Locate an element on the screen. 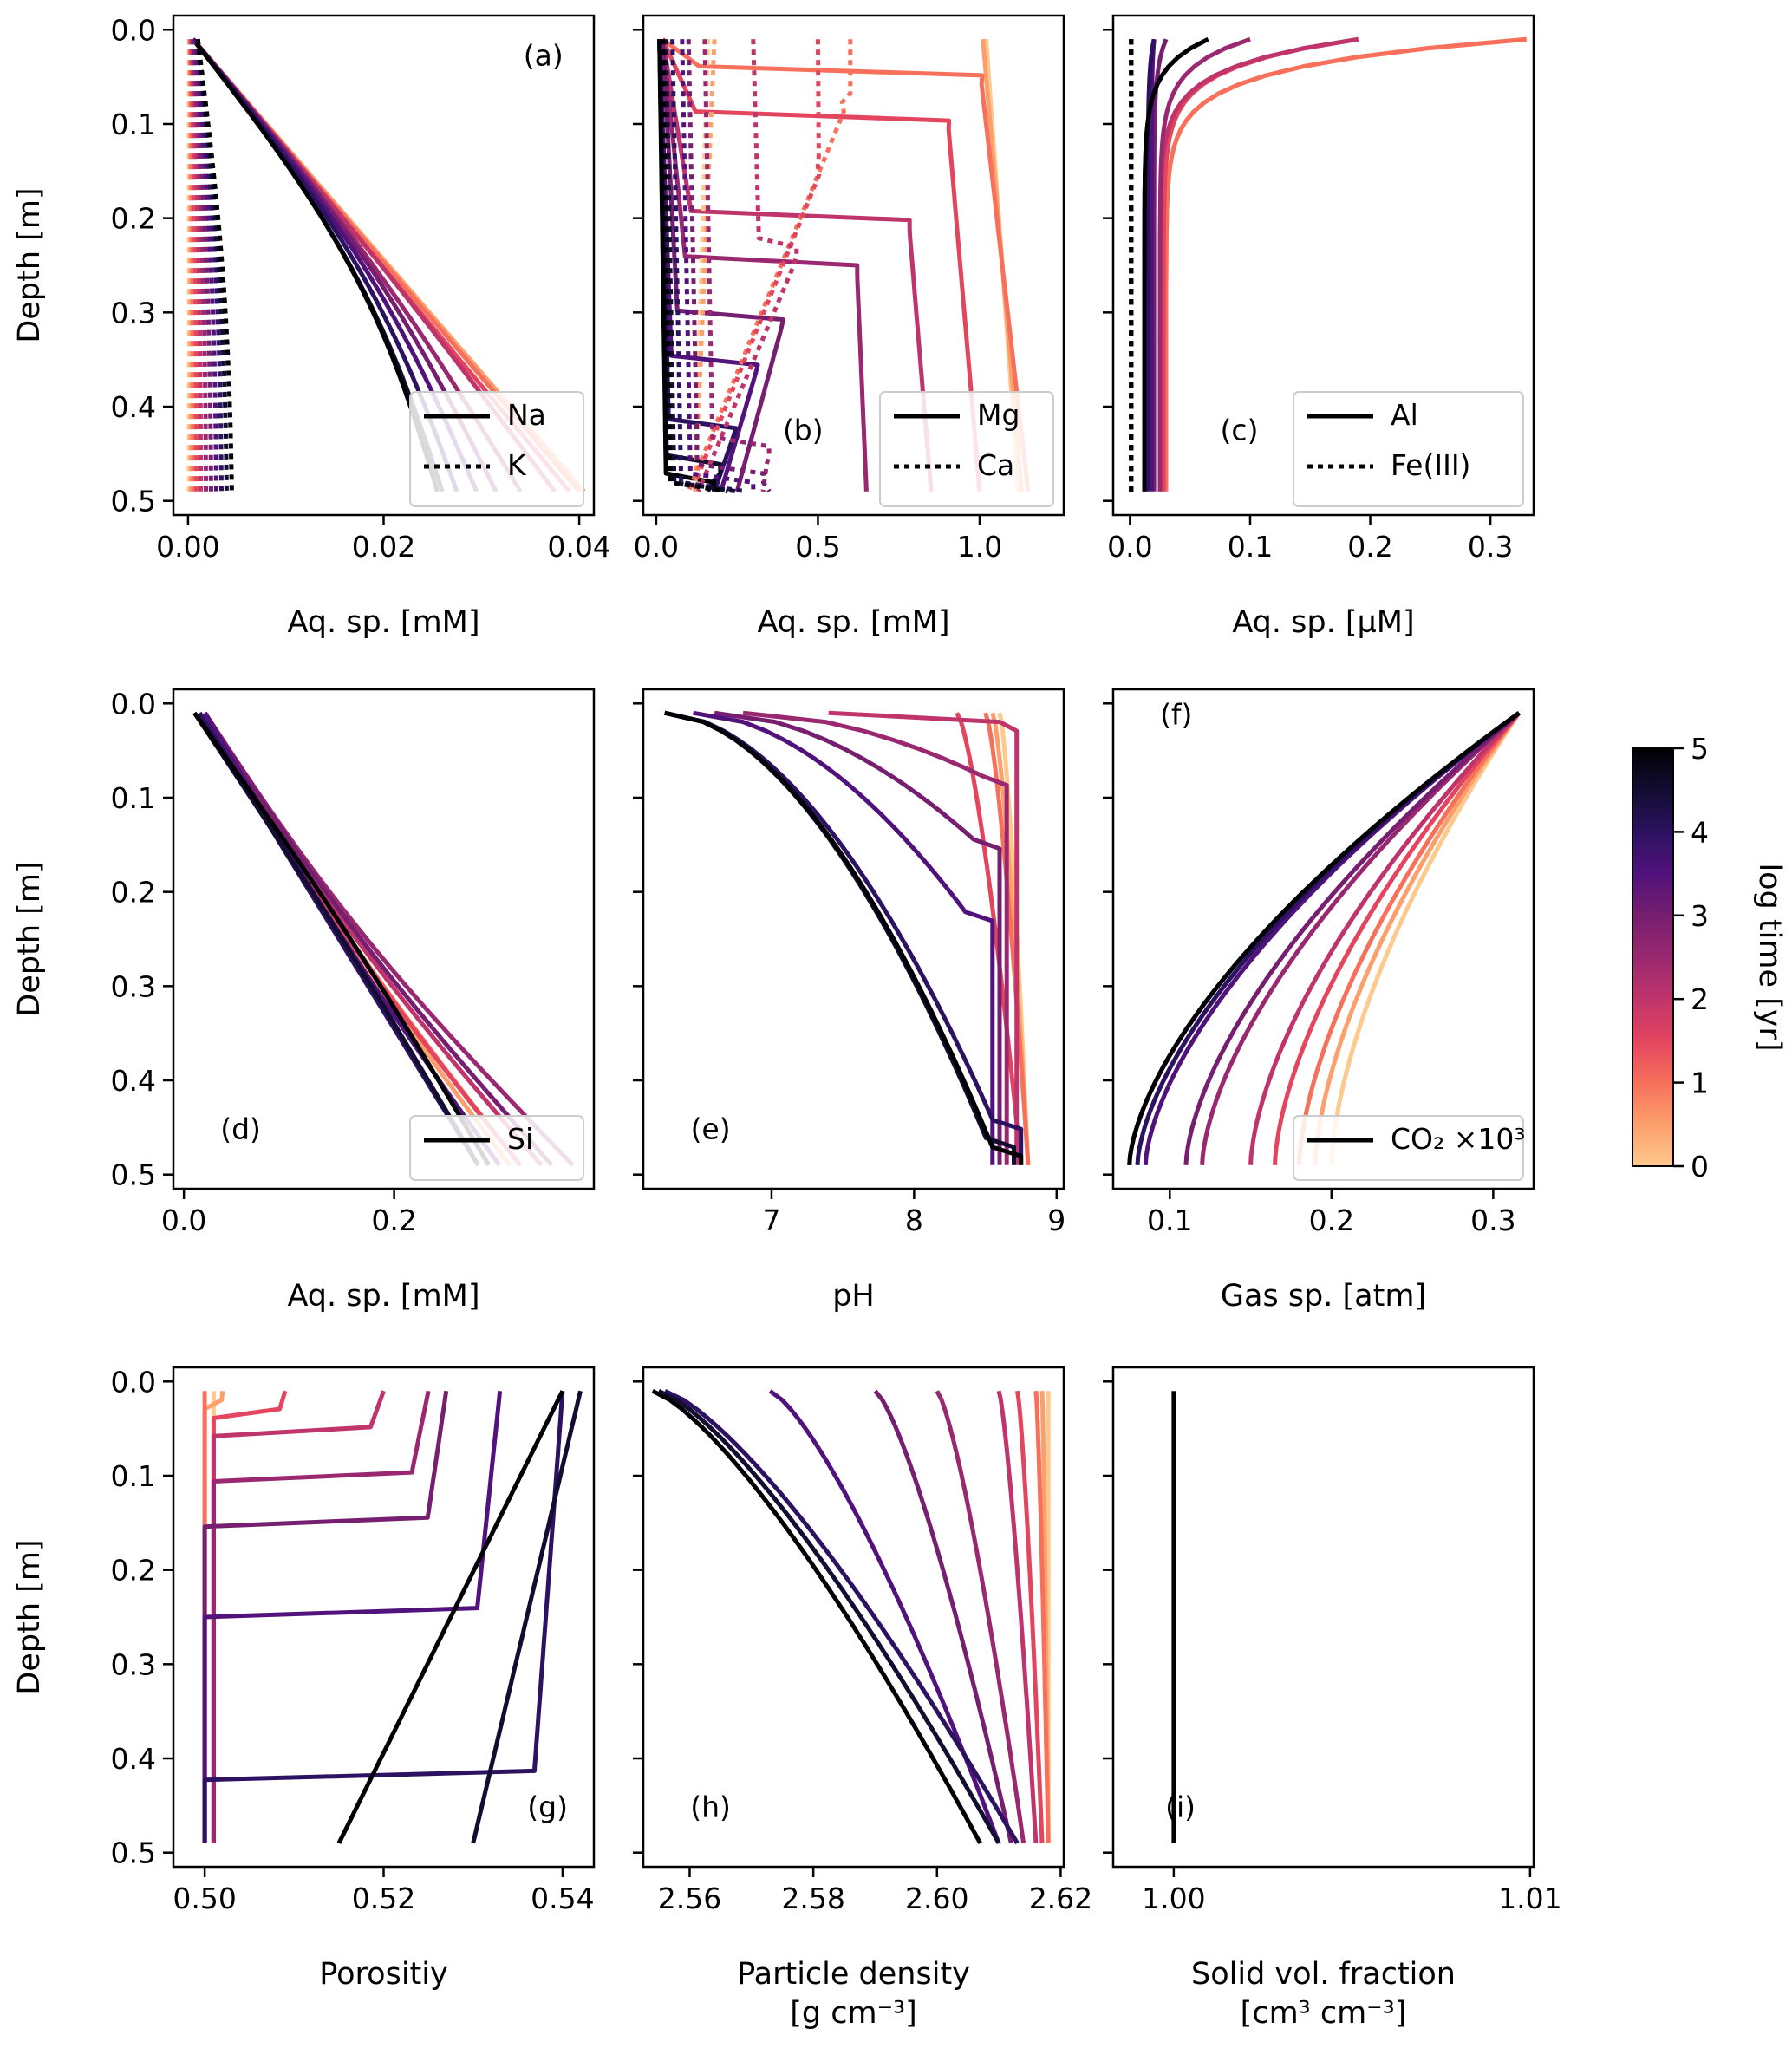 The height and width of the screenshot is (2048, 1792). series-porosity-t8 is located at coordinates (383, 1617).